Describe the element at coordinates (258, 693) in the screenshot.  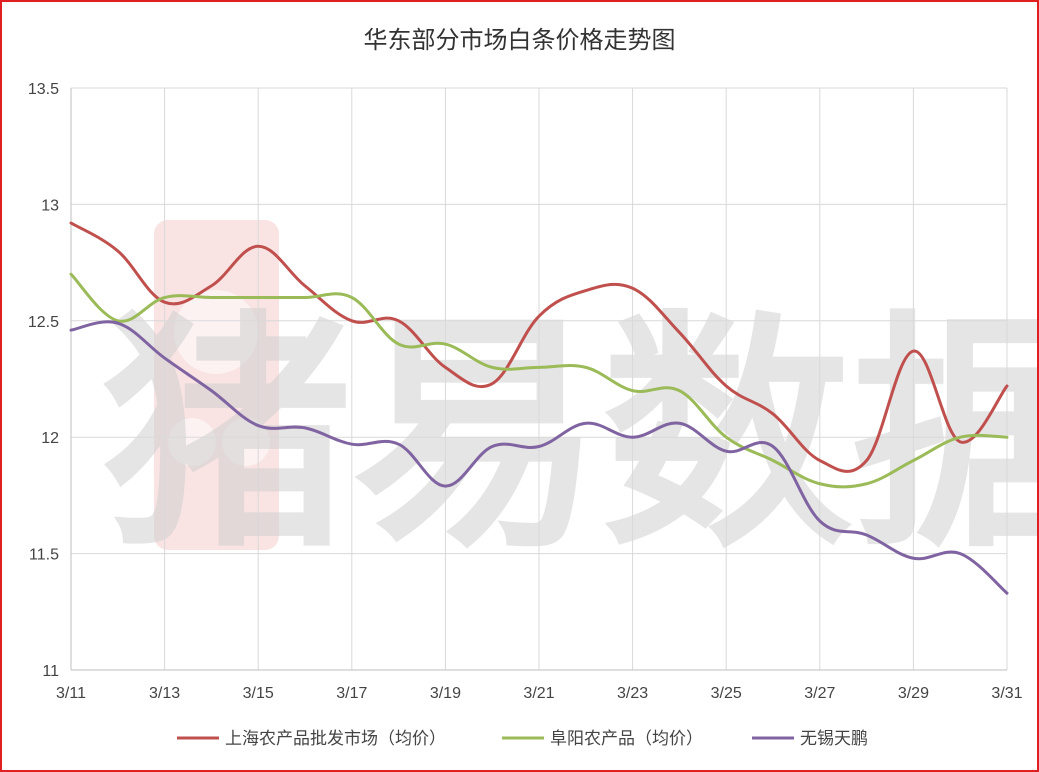
I see `x-tick-label: 3/15` at that location.